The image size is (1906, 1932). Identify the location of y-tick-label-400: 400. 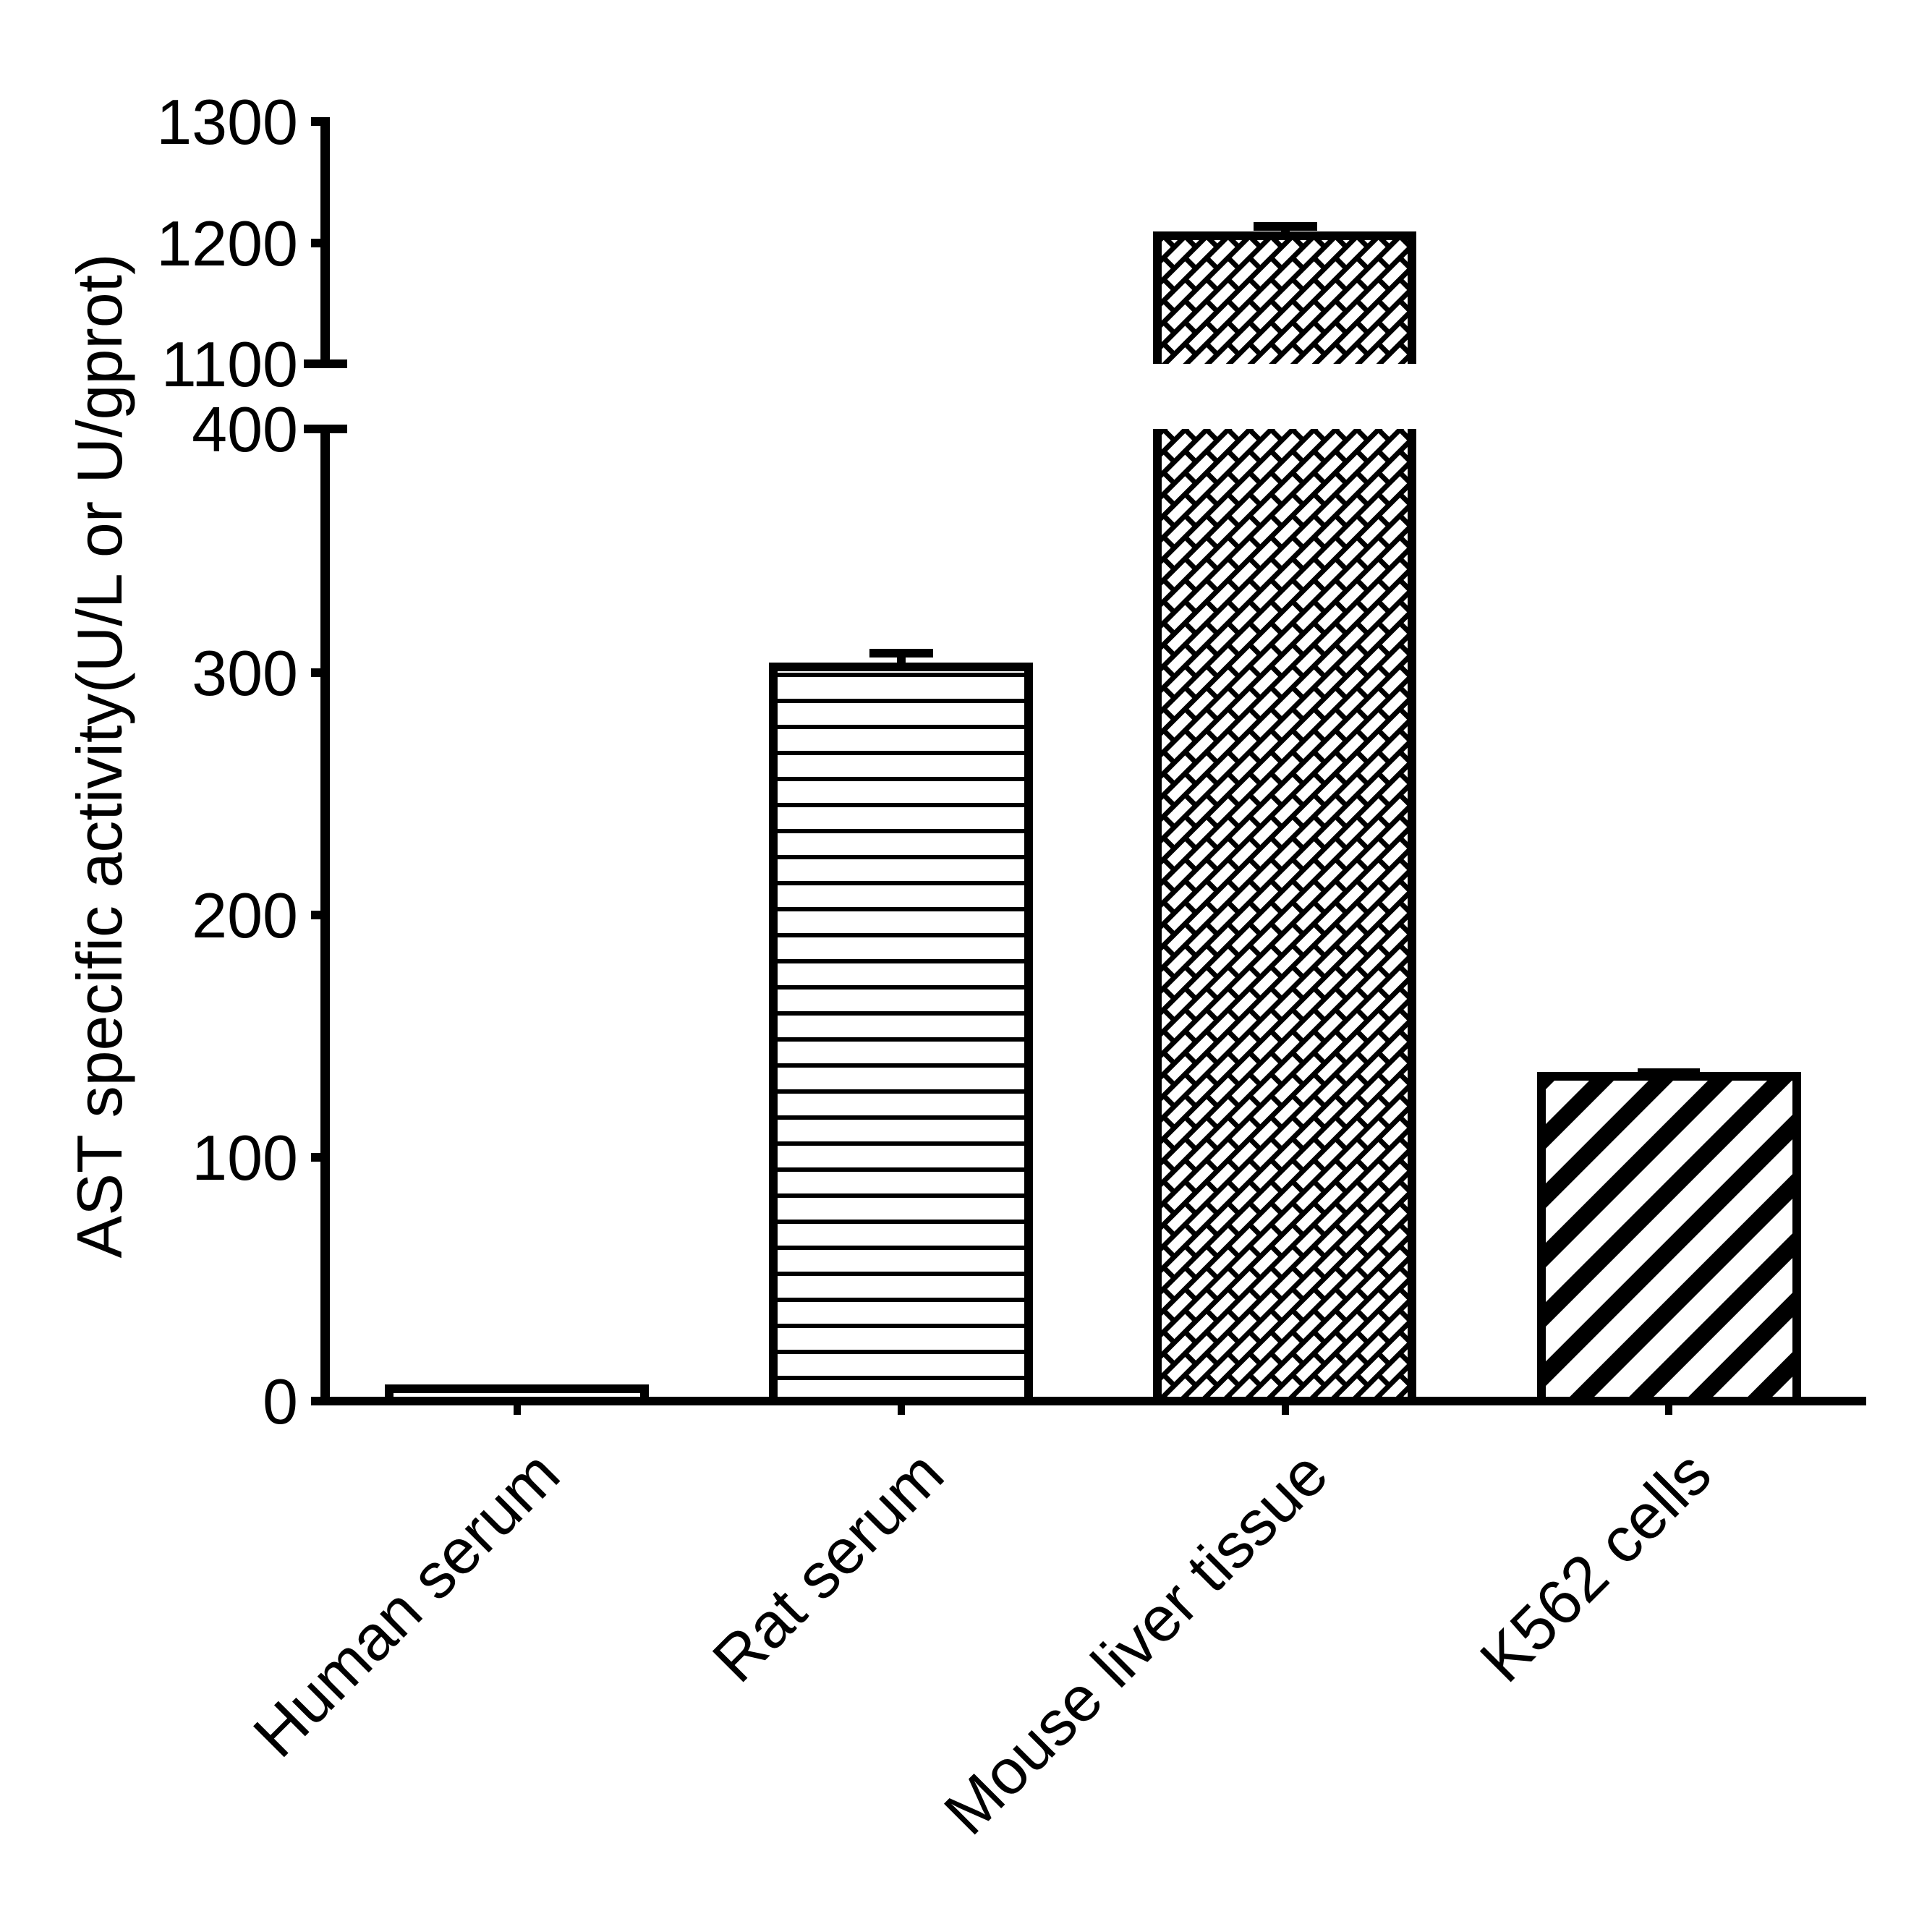
(245, 429).